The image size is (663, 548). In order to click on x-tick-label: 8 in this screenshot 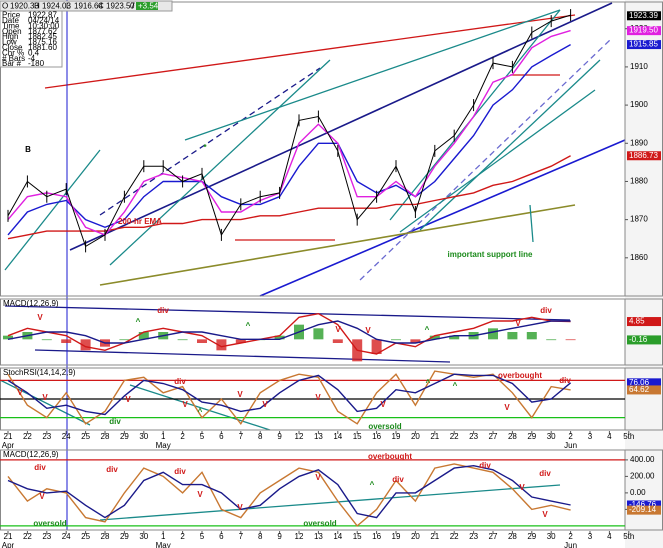, I will do `click(260, 536)`.